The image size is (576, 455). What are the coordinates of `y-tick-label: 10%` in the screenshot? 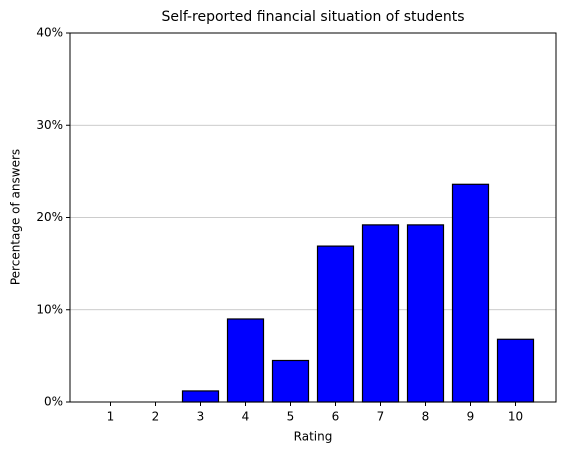 It's located at (49, 309).